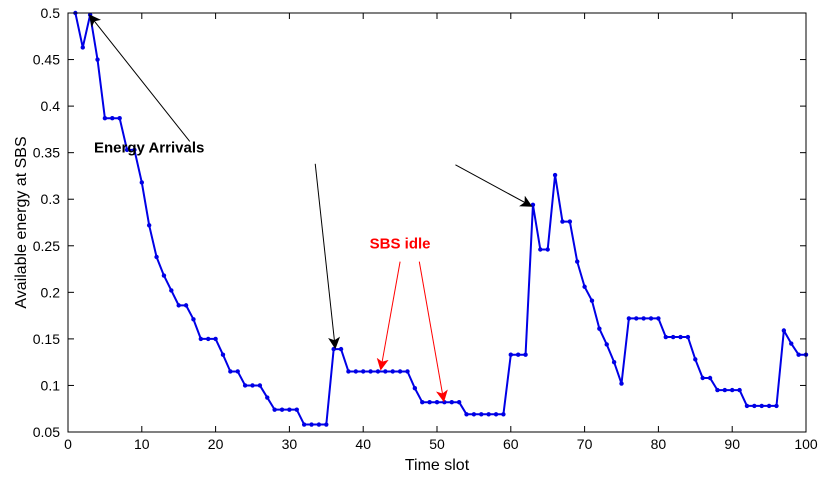  I want to click on y-tick-label: 0.5, so click(51, 13).